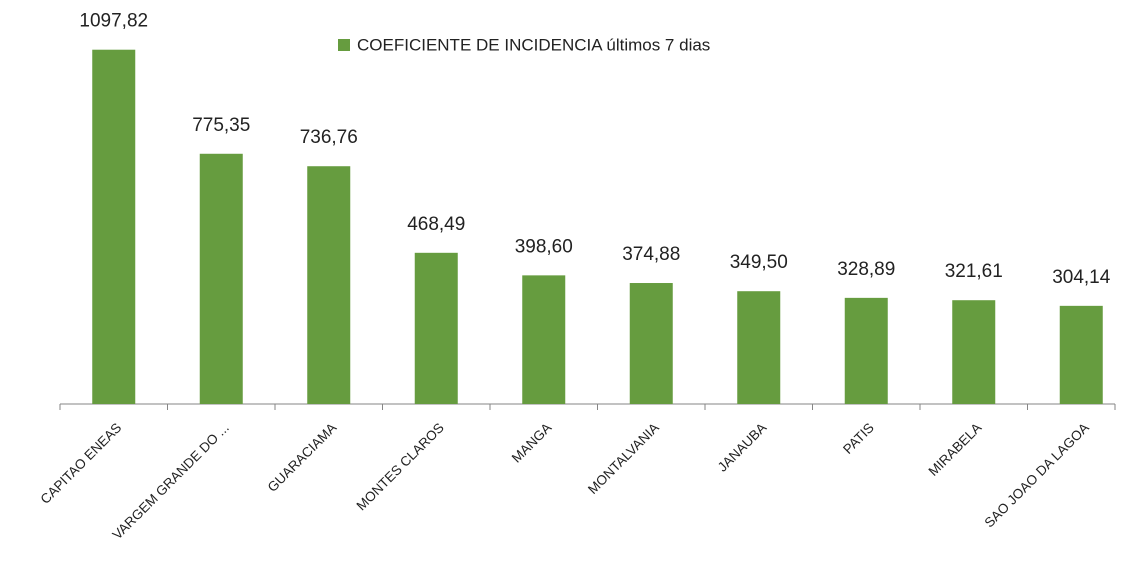  I want to click on value-label: 468,49, so click(436, 224).